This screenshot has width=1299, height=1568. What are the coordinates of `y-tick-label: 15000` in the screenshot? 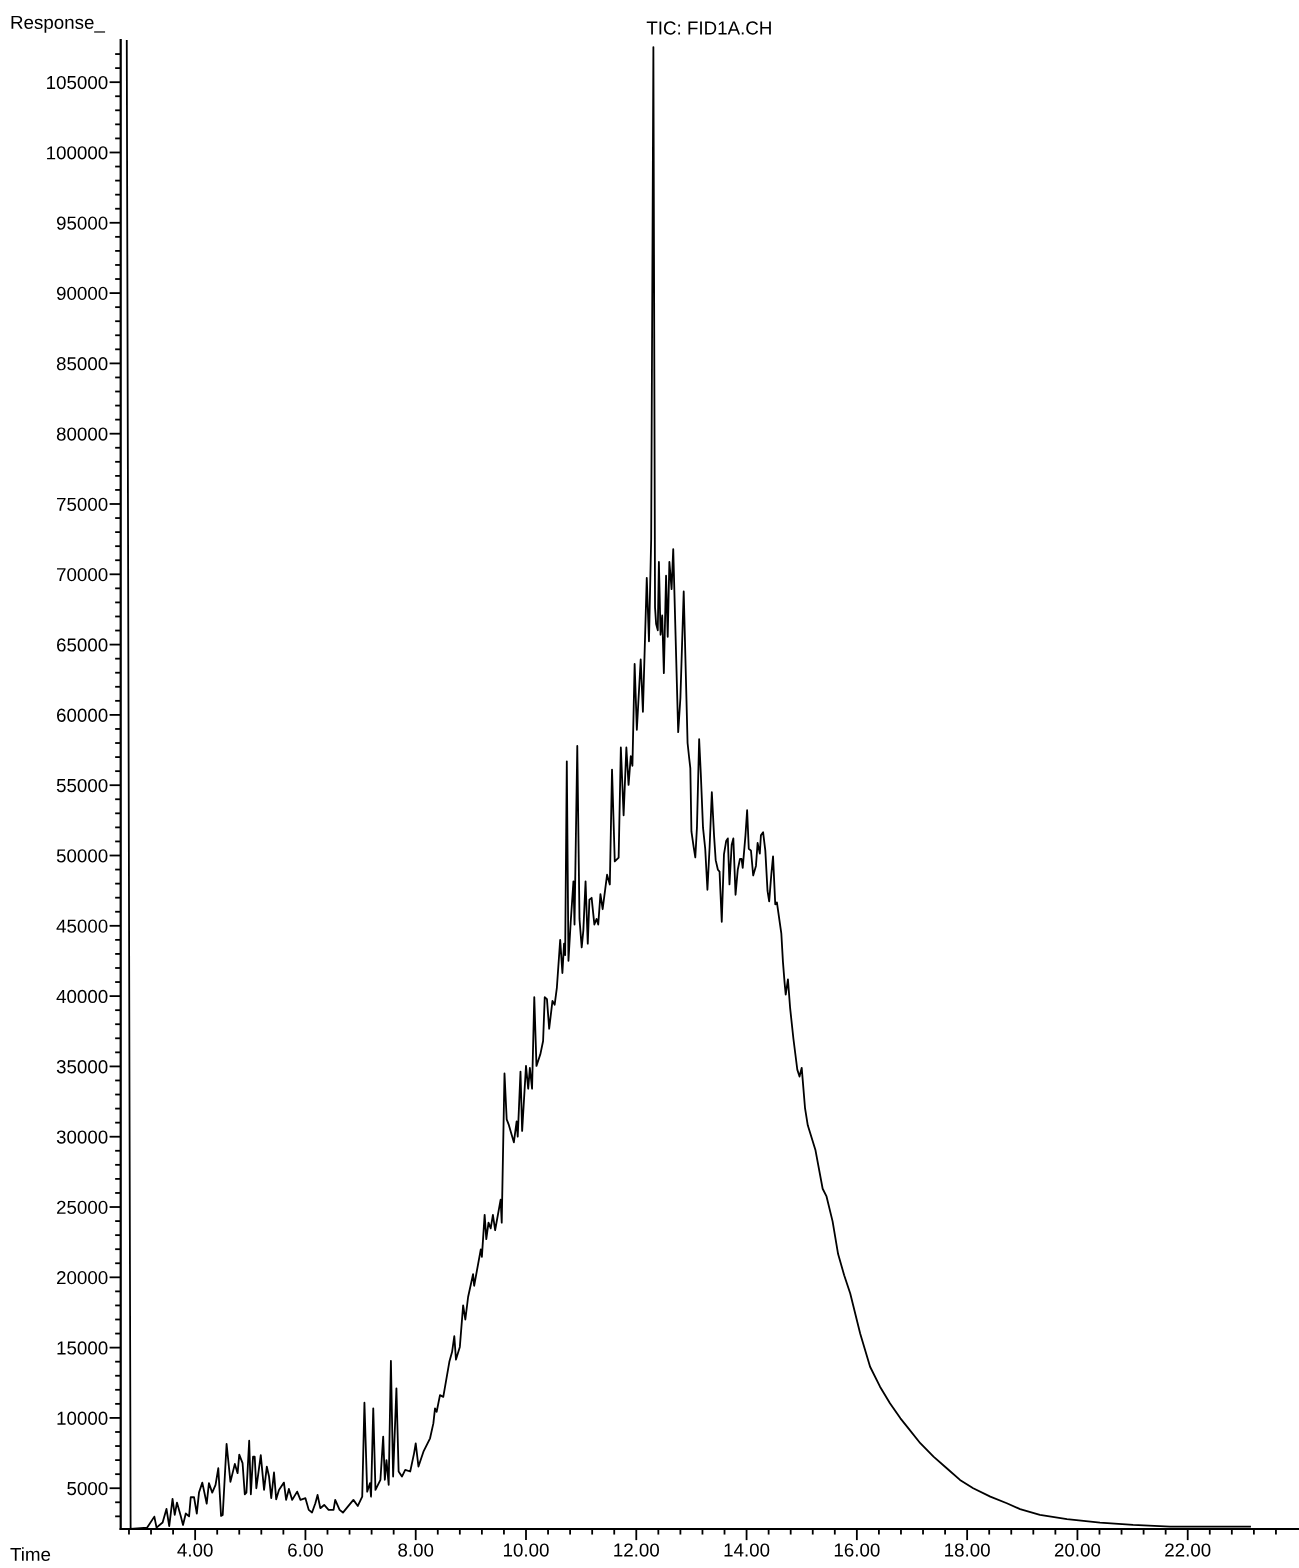 It's located at (82, 1348).